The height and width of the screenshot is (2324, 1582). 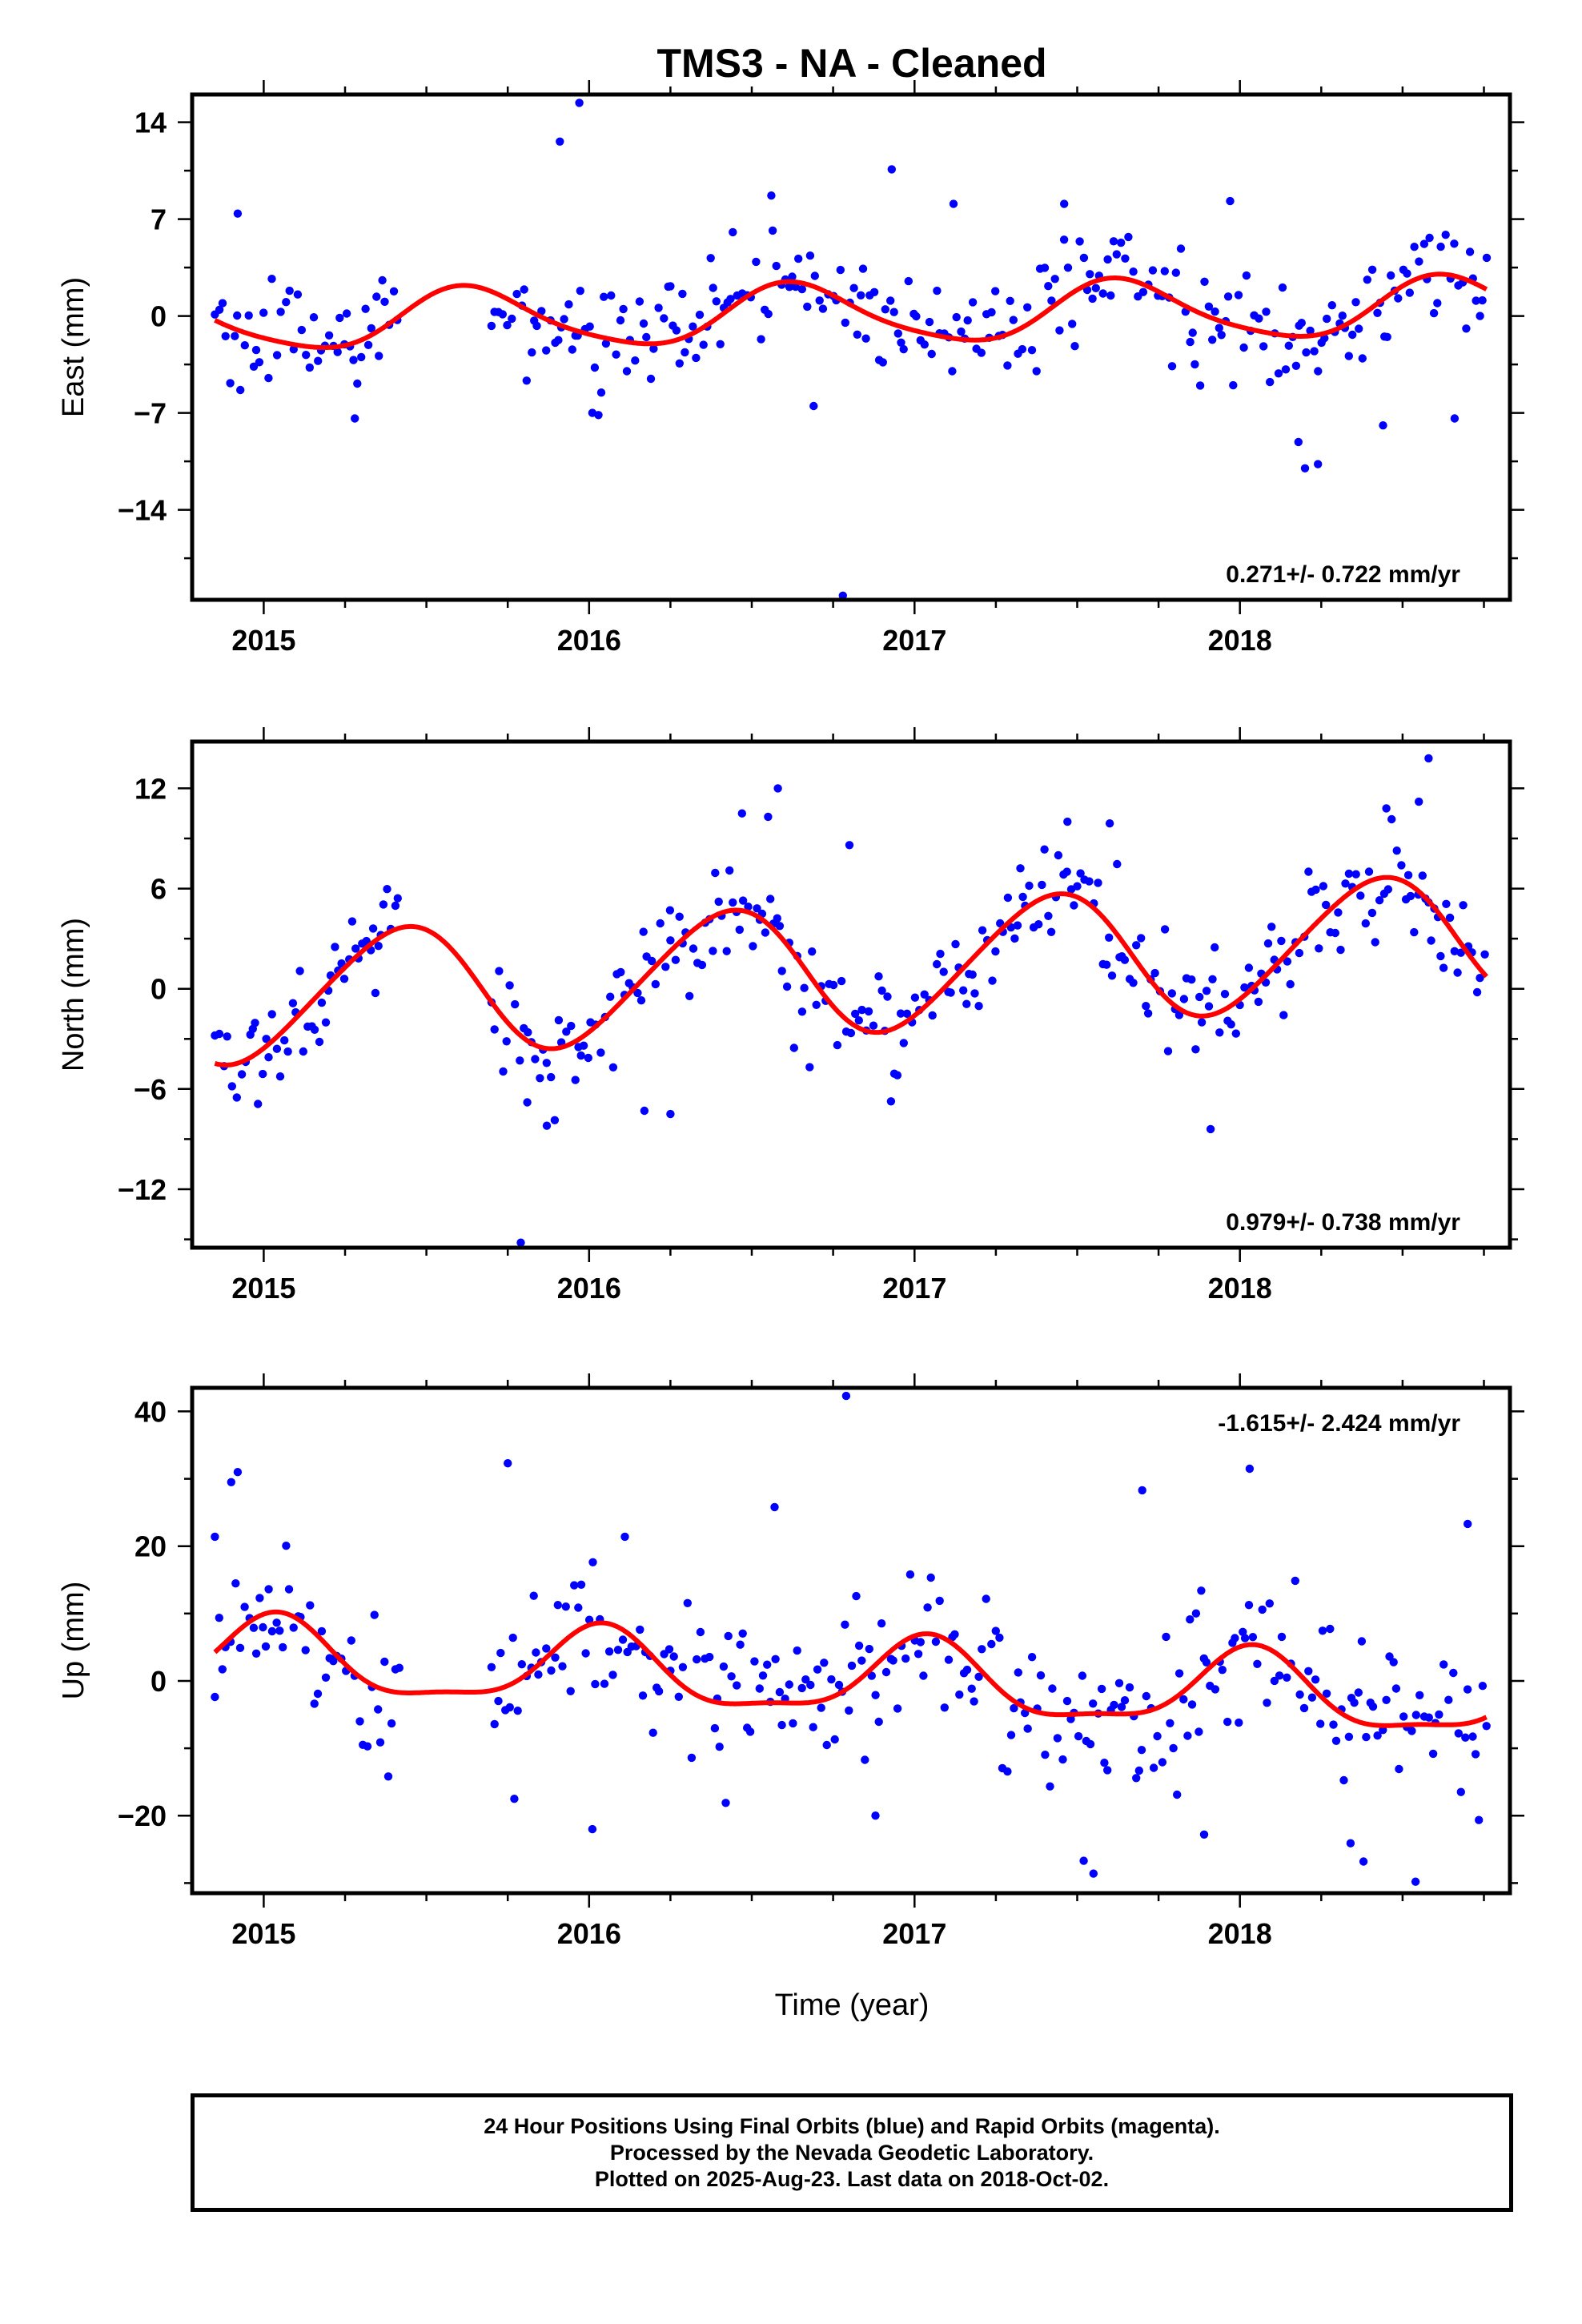 I want to click on chart-title: TMS3 - NA - Cleaned, so click(x=851, y=63).